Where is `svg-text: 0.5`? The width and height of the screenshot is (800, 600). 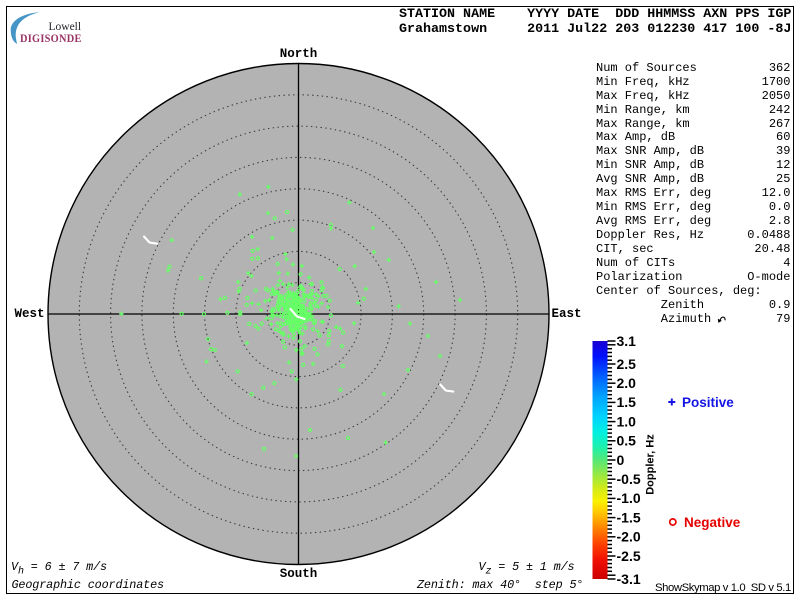 svg-text: 0.5 is located at coordinates (627, 441).